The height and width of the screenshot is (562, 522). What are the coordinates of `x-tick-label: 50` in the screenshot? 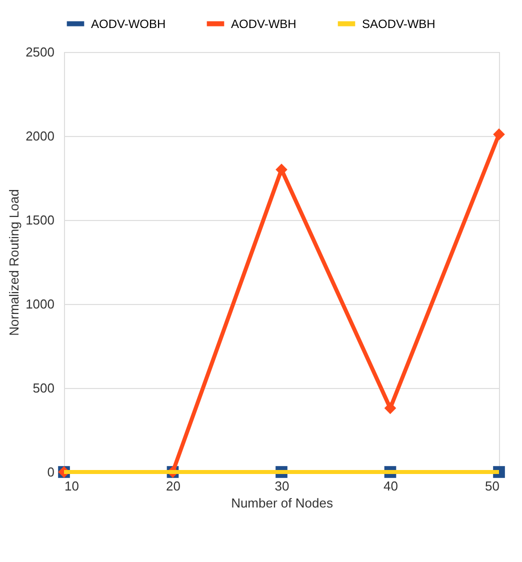 It's located at (492, 486).